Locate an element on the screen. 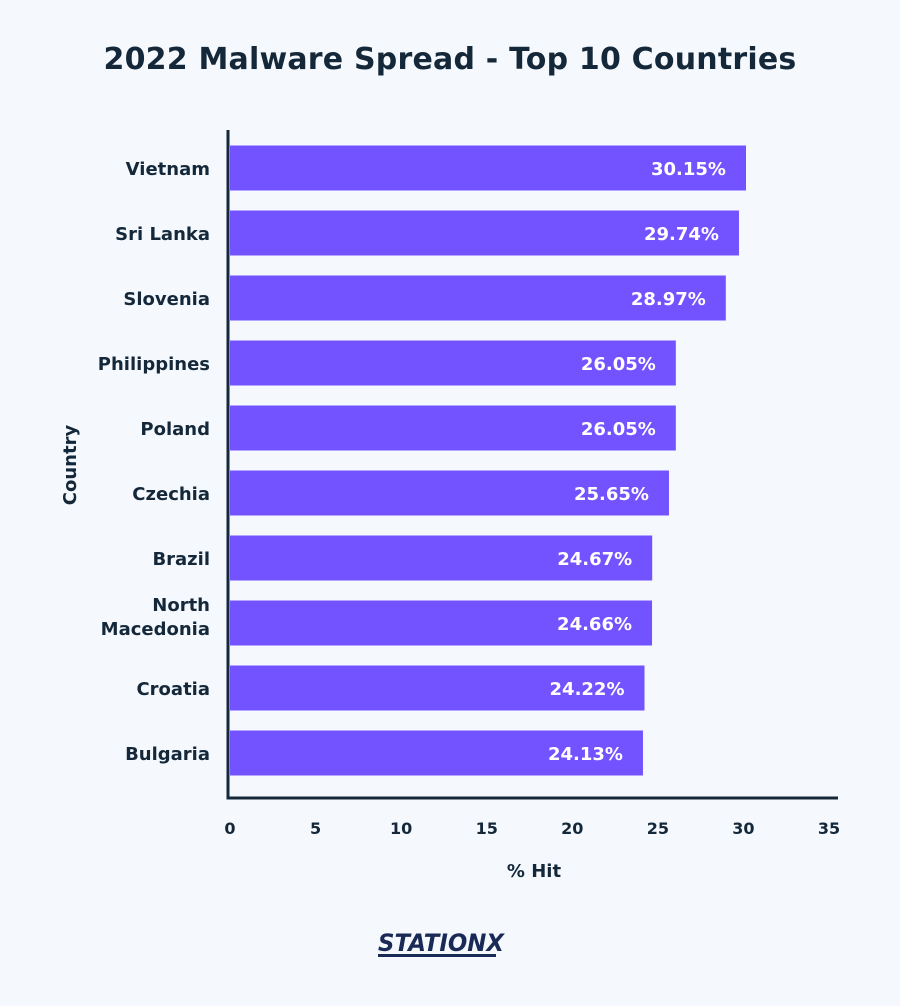 Image resolution: width=900 pixels, height=1006 pixels. x-tick-label: 0 is located at coordinates (229, 828).